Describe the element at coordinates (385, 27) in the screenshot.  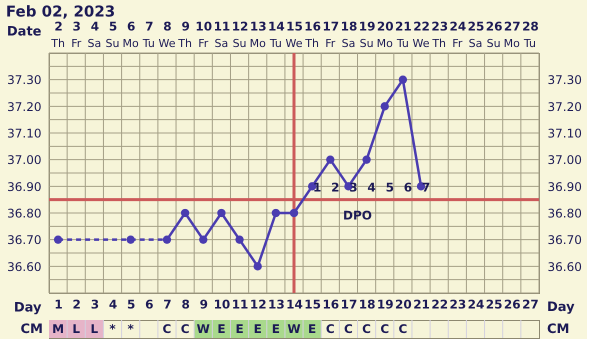
I see `x2-tick-label: 20` at that location.